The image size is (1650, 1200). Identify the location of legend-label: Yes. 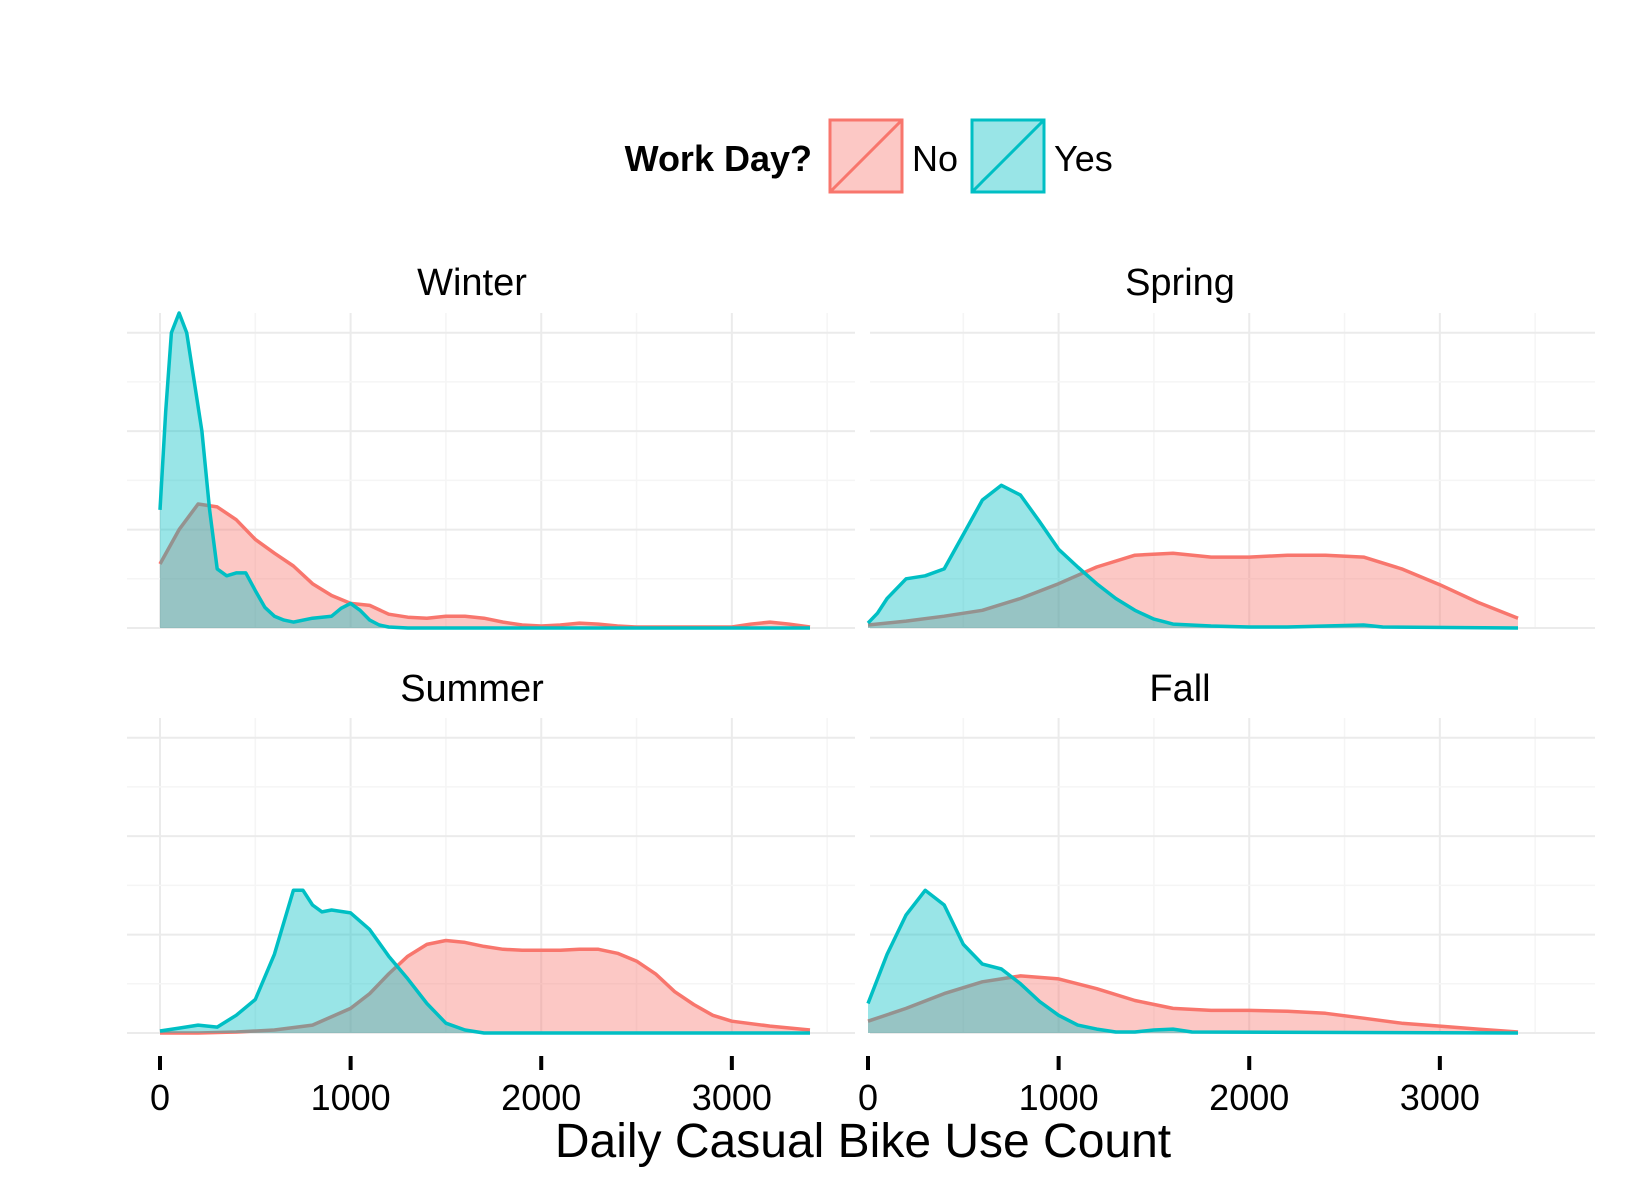
(1083, 158).